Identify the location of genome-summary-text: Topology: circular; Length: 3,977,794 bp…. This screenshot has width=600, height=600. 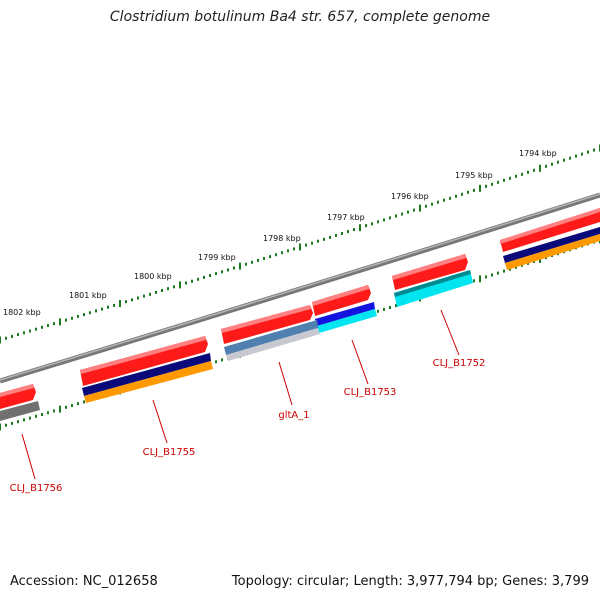
(410, 581).